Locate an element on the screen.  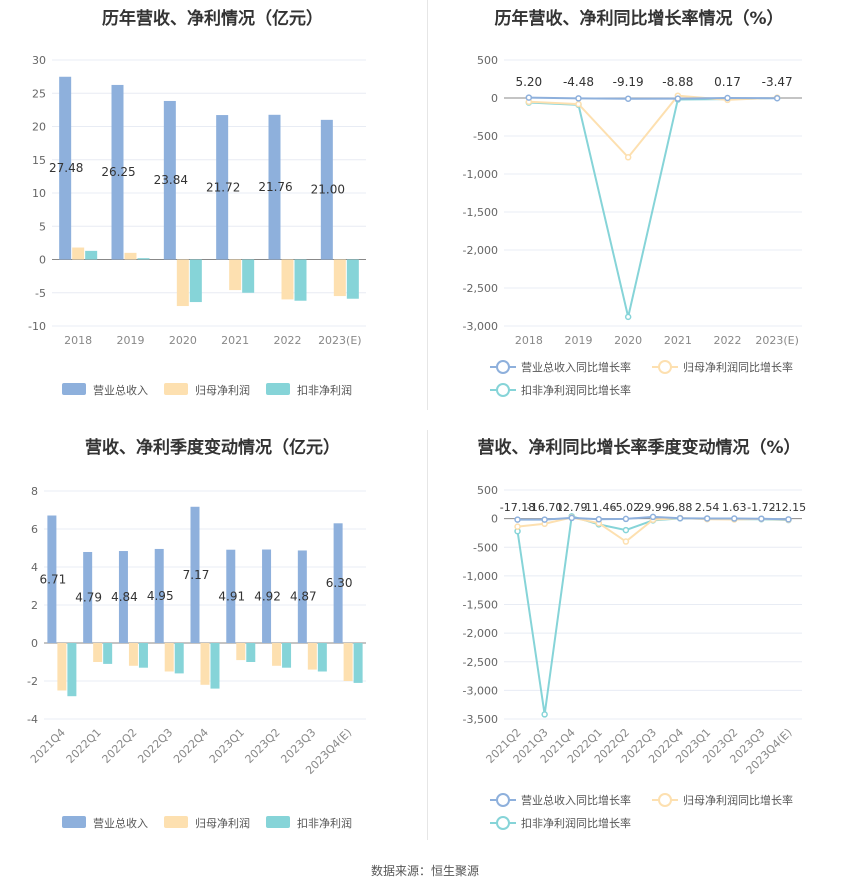
y-tick-label: 6 is located at coordinates (34, 529).